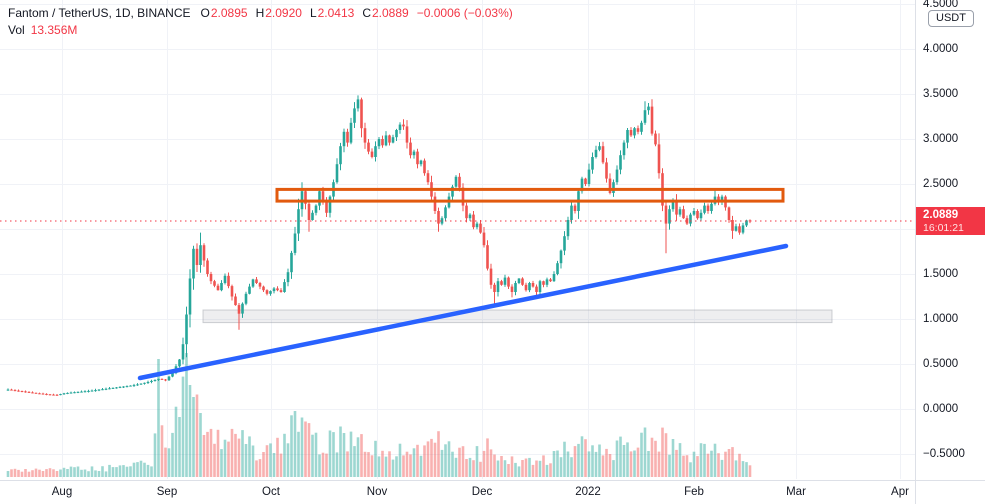 The width and height of the screenshot is (985, 504). What do you see at coordinates (530, 195) in the screenshot?
I see `resistance-zone-annotation` at bounding box center [530, 195].